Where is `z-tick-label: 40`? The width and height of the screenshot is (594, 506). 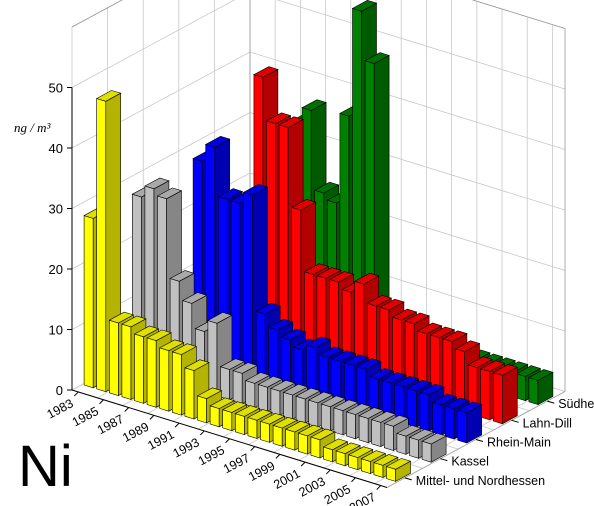 z-tick-label: 40 is located at coordinates (56, 148).